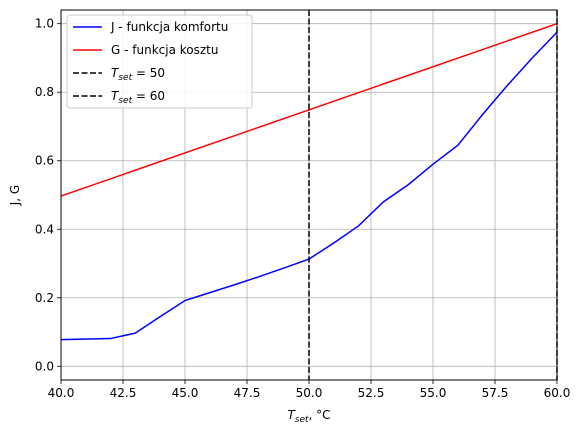  I want to click on legend-box, so click(159, 61).